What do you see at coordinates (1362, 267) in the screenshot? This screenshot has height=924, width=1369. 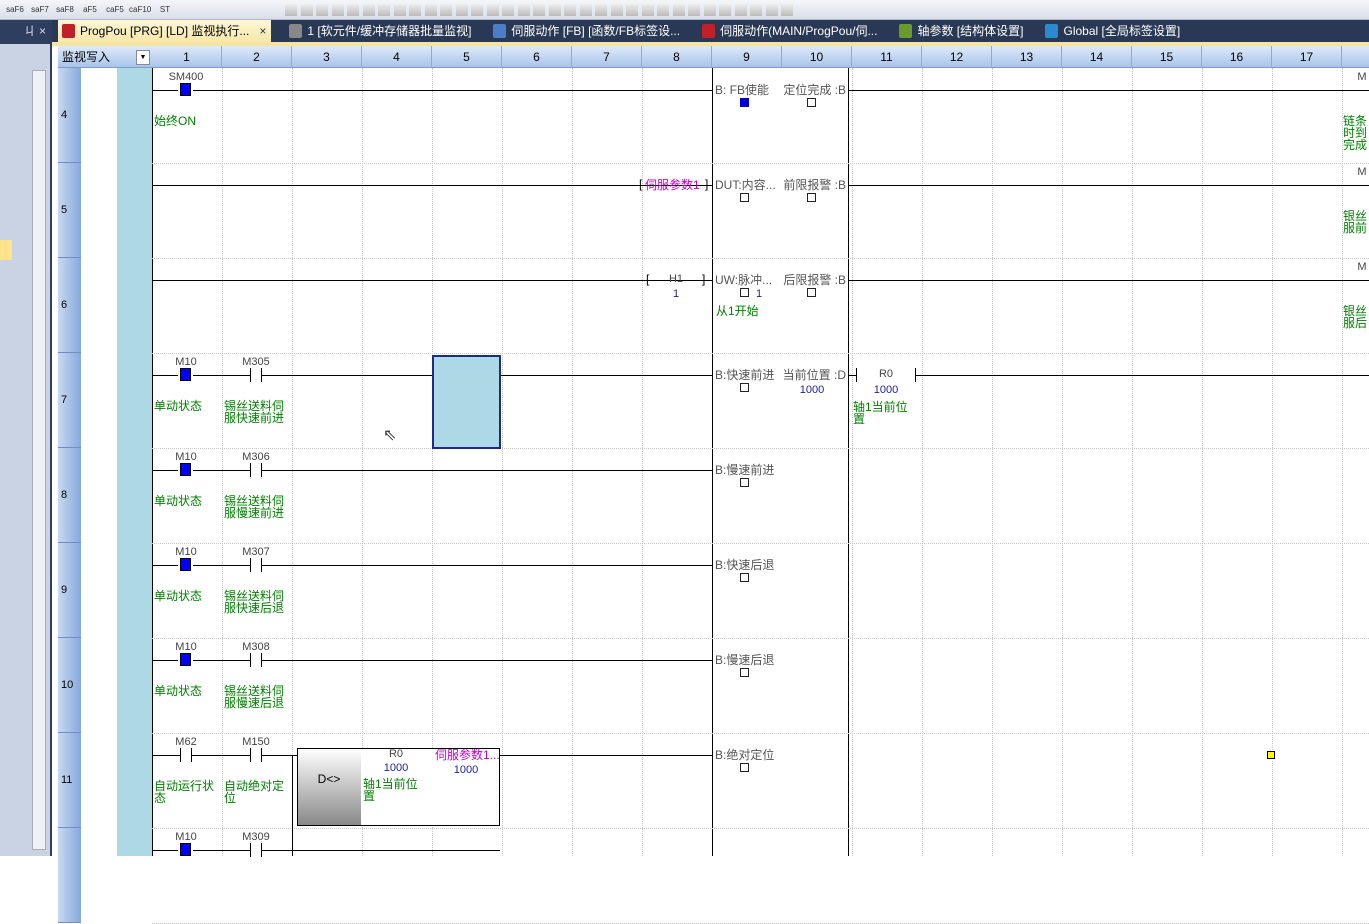 I see `right-device: M` at bounding box center [1362, 267].